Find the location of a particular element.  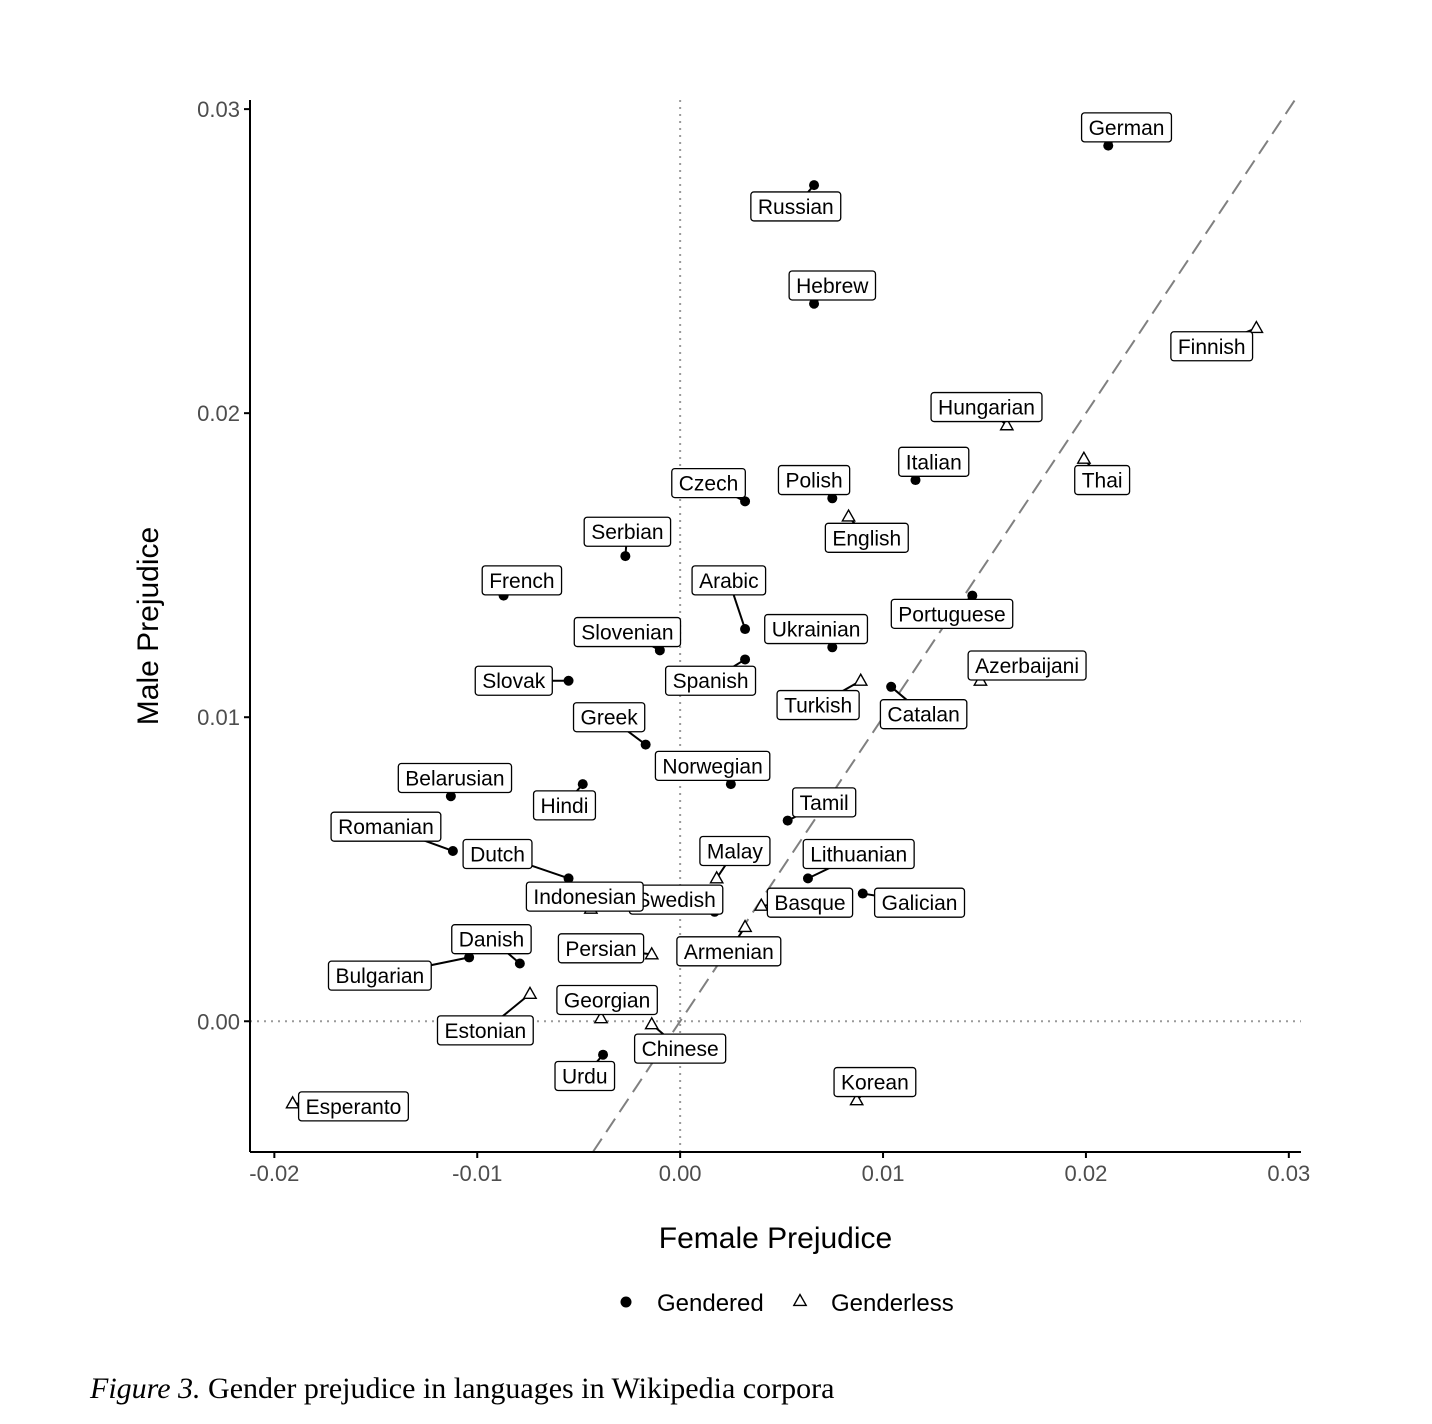

point-basque is located at coordinates (761, 904).